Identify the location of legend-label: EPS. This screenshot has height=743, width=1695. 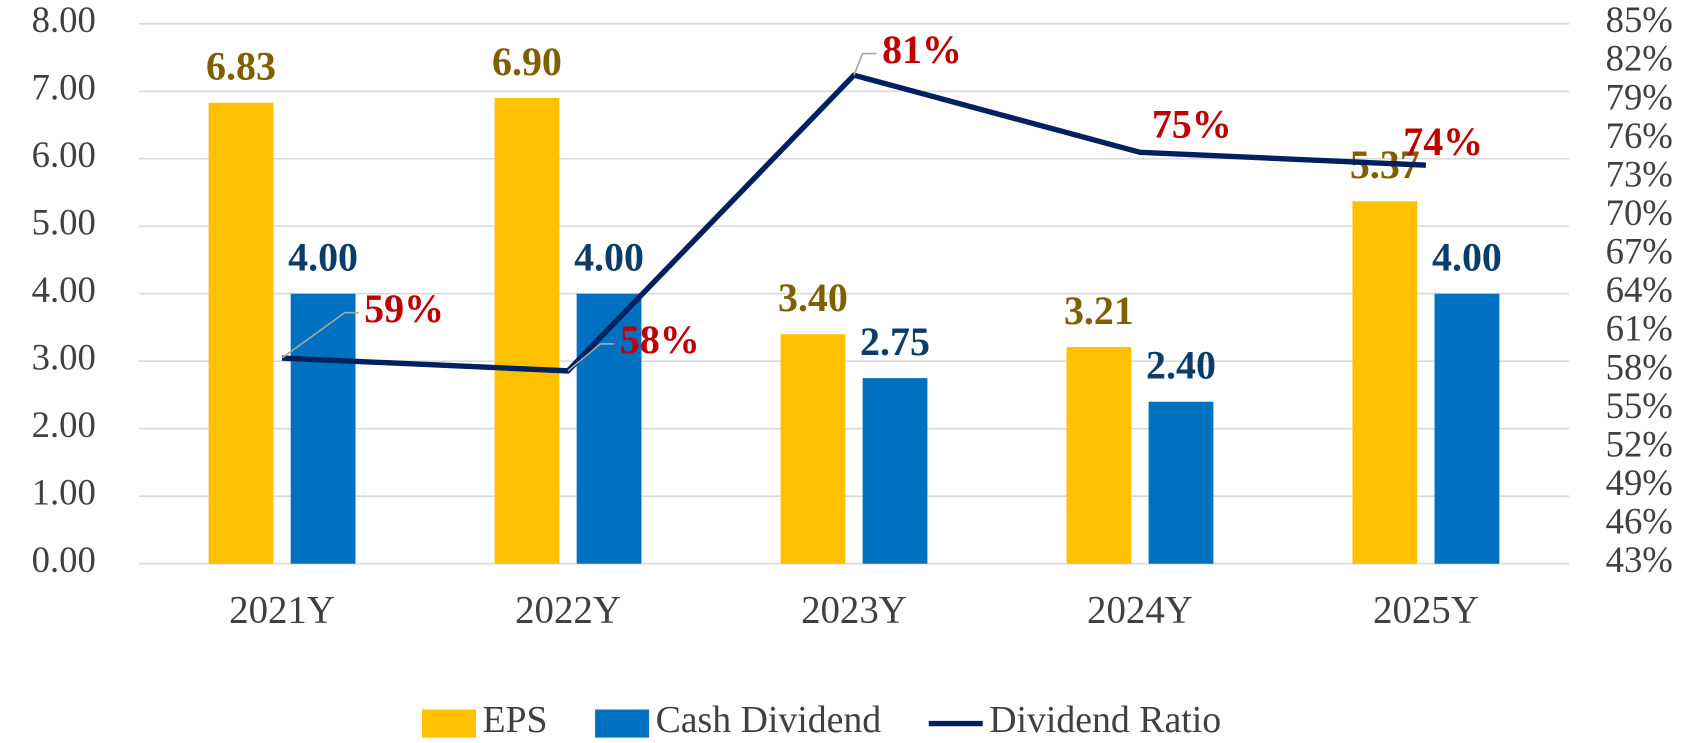
(514, 720).